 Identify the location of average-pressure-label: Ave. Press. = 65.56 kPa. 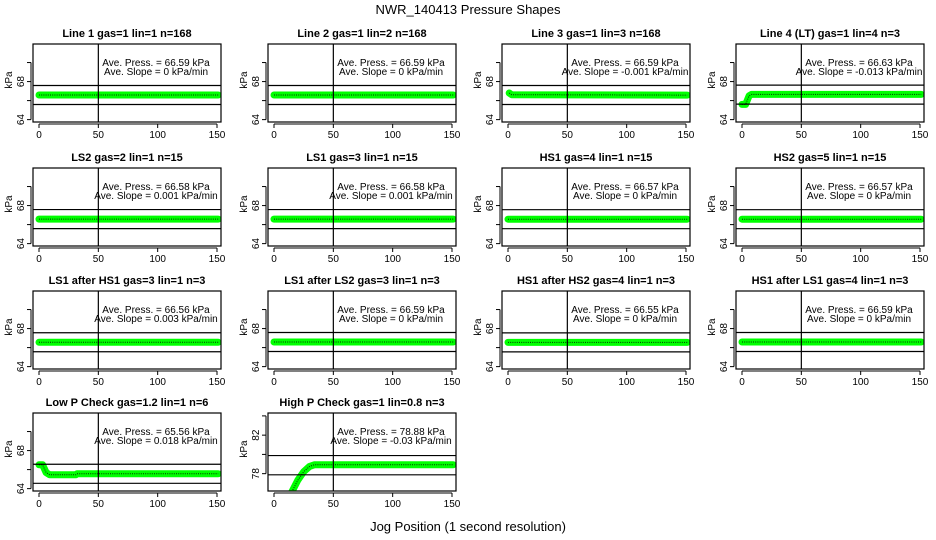
(156, 432).